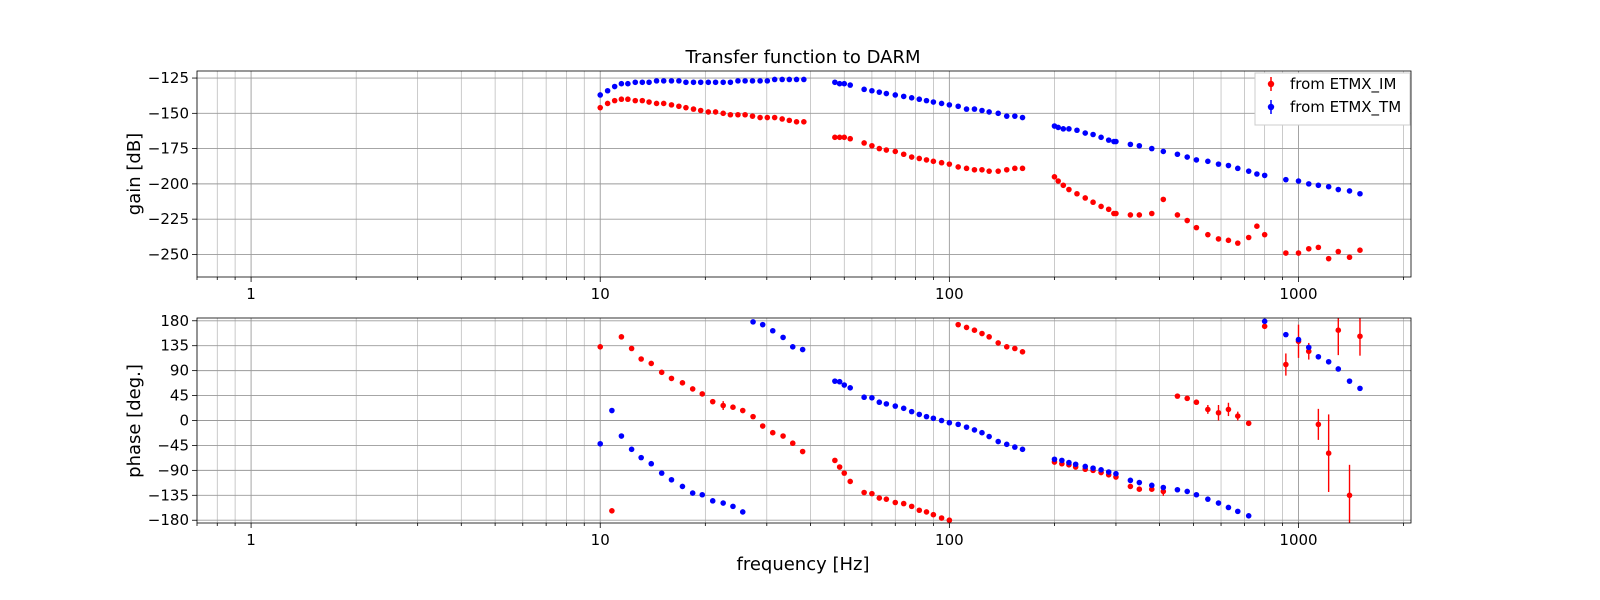  Describe the element at coordinates (980, 136) in the screenshot. I see `series-etmx-tm` at that location.